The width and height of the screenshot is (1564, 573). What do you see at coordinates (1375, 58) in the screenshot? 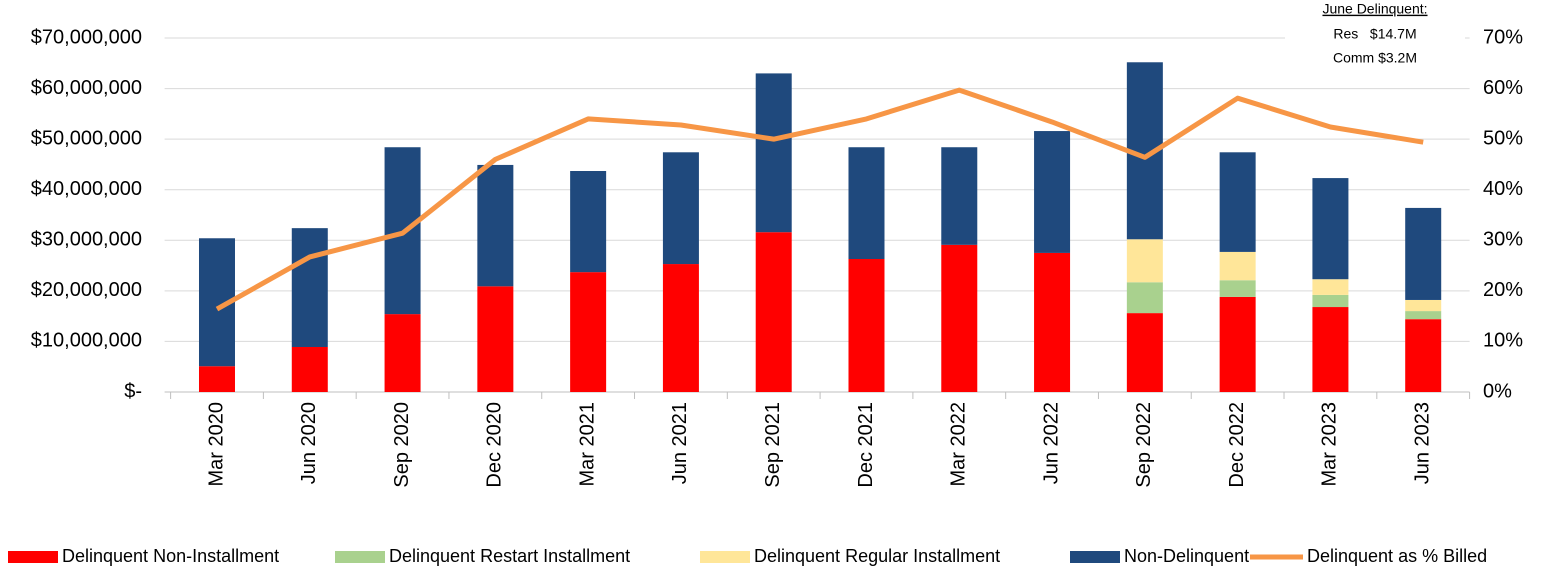
I see `annotation: Comm $3.2M` at bounding box center [1375, 58].